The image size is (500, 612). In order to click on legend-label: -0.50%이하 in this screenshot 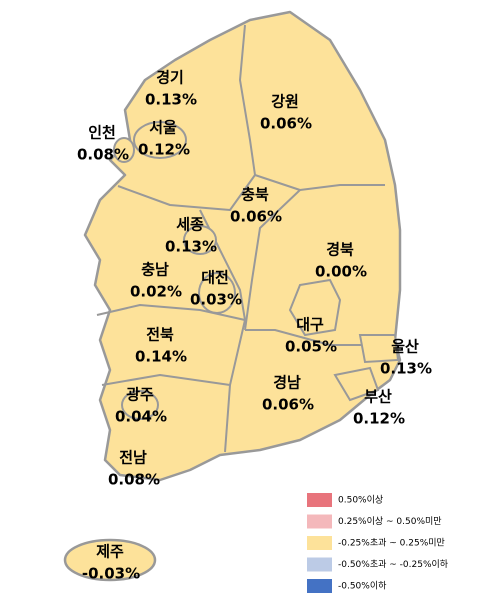, I will do `click(362, 586)`.